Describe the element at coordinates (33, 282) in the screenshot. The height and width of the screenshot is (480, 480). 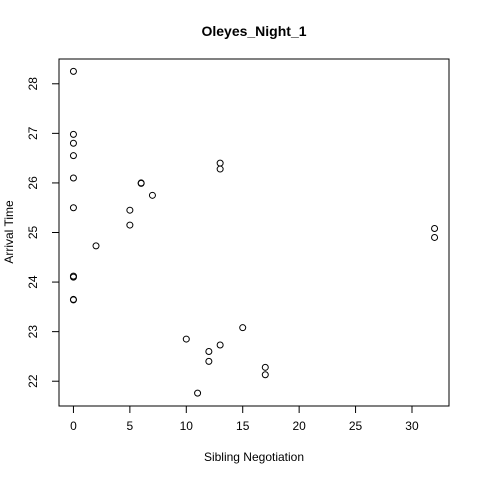
I see `y-tick-label: 24` at that location.